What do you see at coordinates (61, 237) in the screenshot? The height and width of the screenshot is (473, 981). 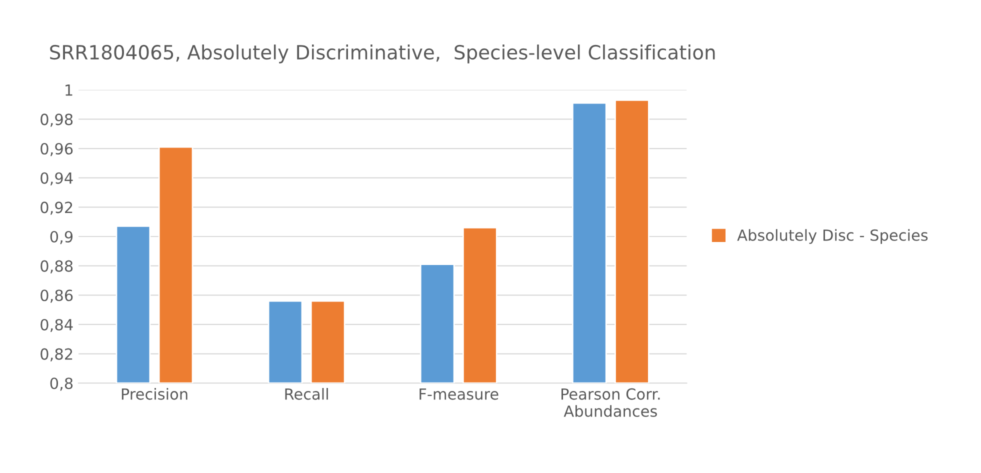 I see `y-tick-label: 0,9` at bounding box center [61, 237].